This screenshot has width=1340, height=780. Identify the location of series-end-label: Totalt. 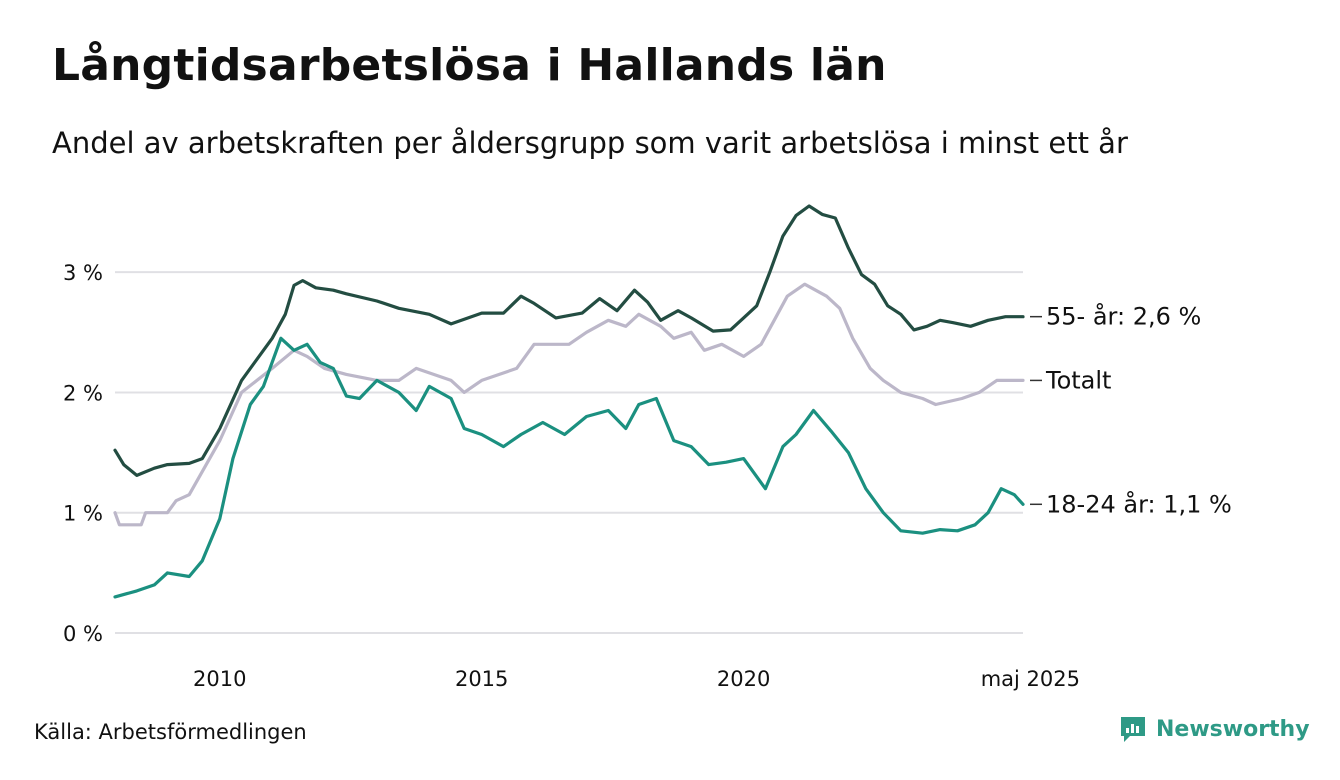
(1078, 380).